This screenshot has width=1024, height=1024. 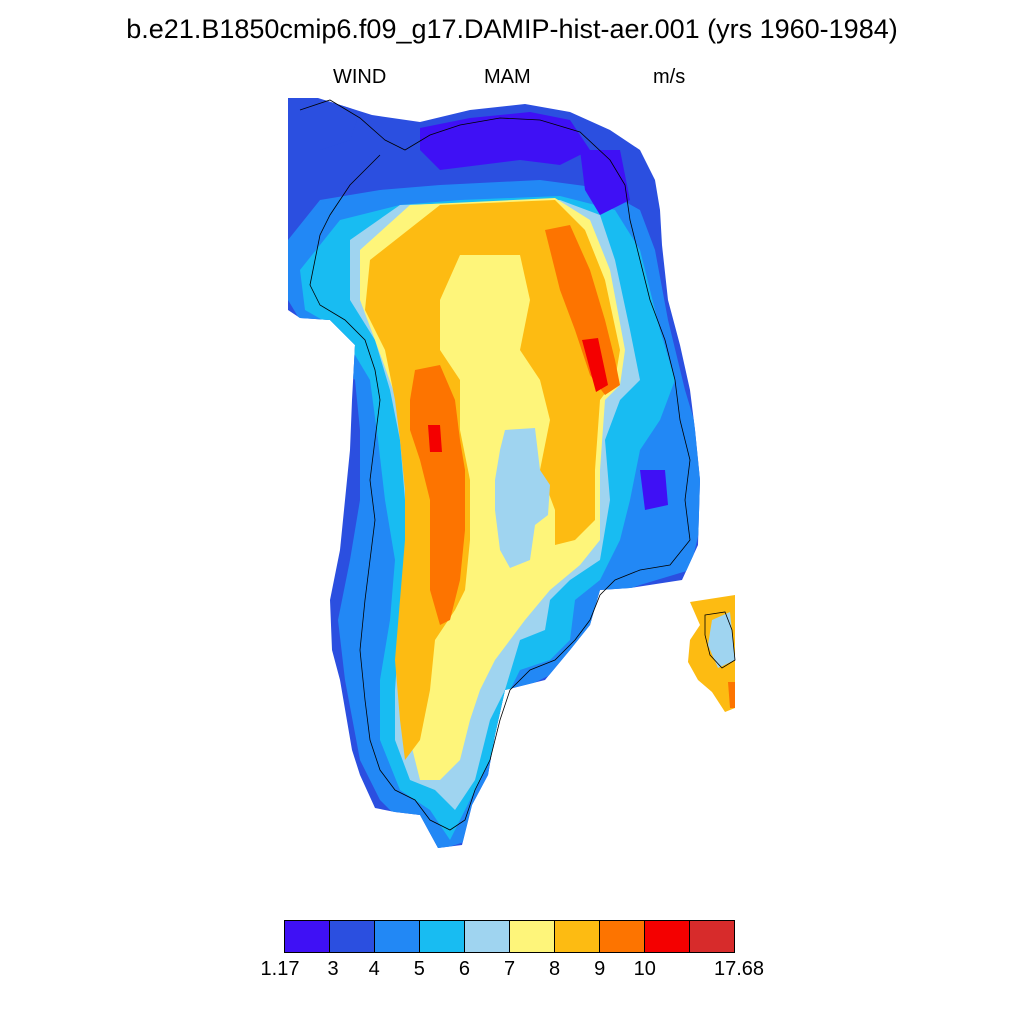 What do you see at coordinates (509, 969) in the screenshot?
I see `colorbar-label: 7` at bounding box center [509, 969].